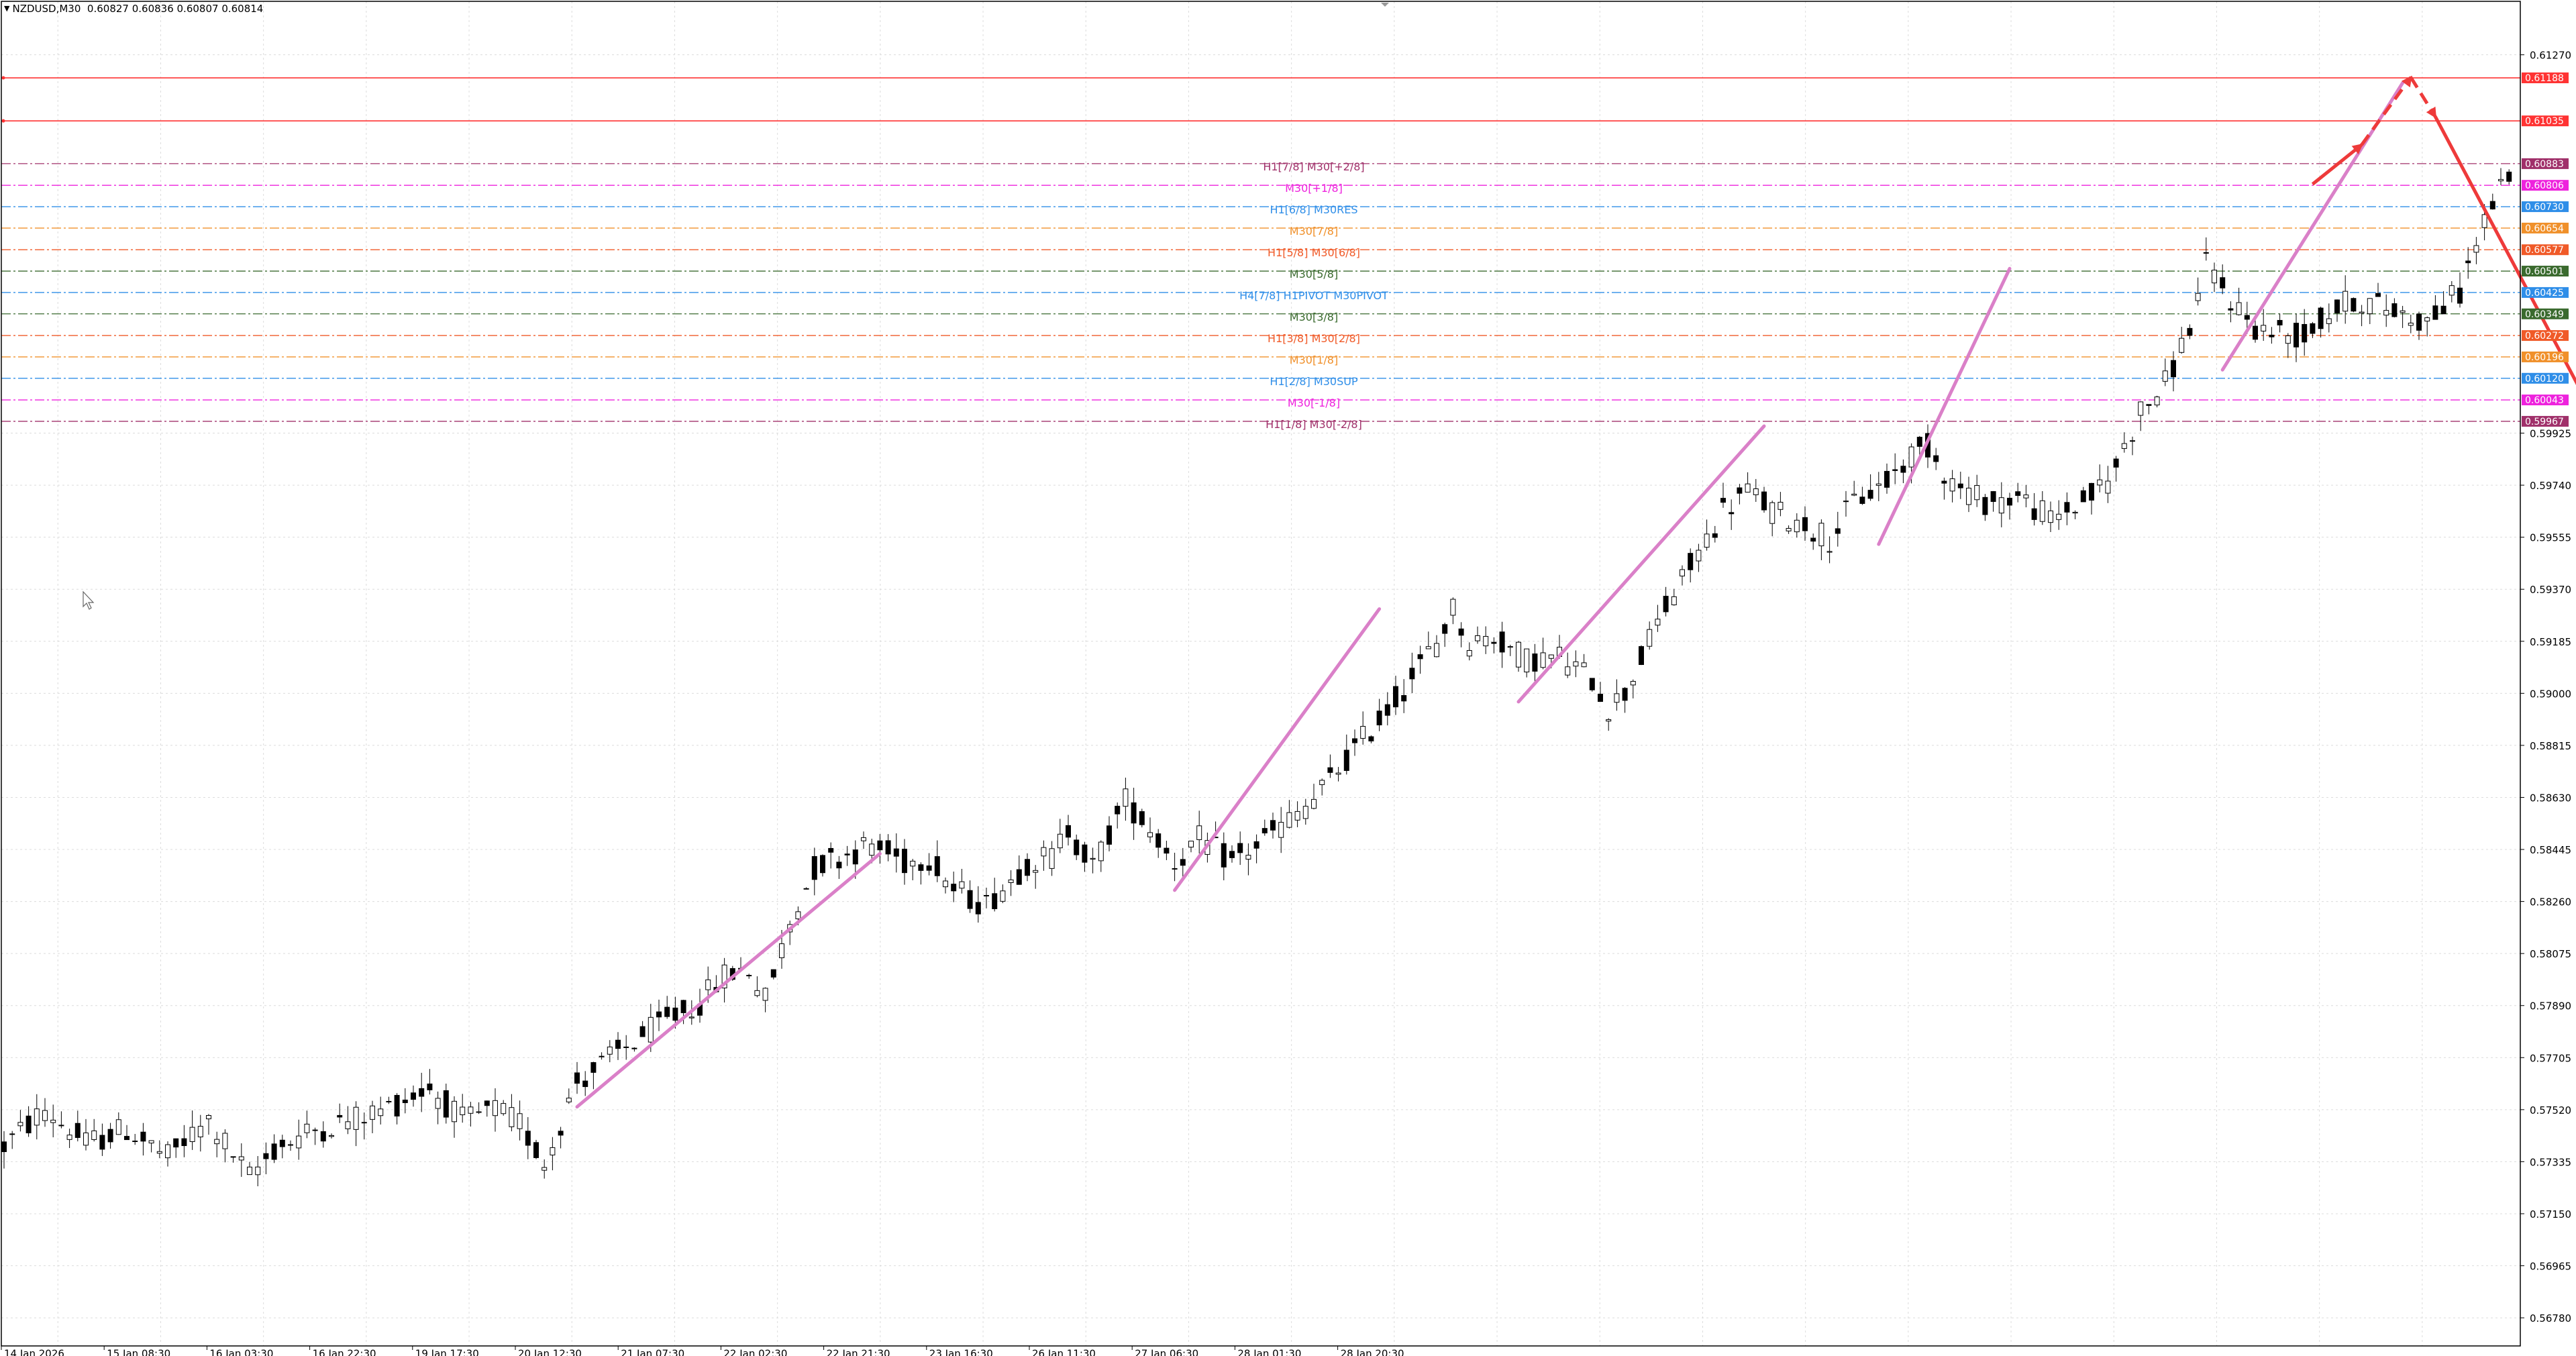  What do you see at coordinates (447, 1352) in the screenshot?
I see `x-tick-label: 19 Jan 17:30` at bounding box center [447, 1352].